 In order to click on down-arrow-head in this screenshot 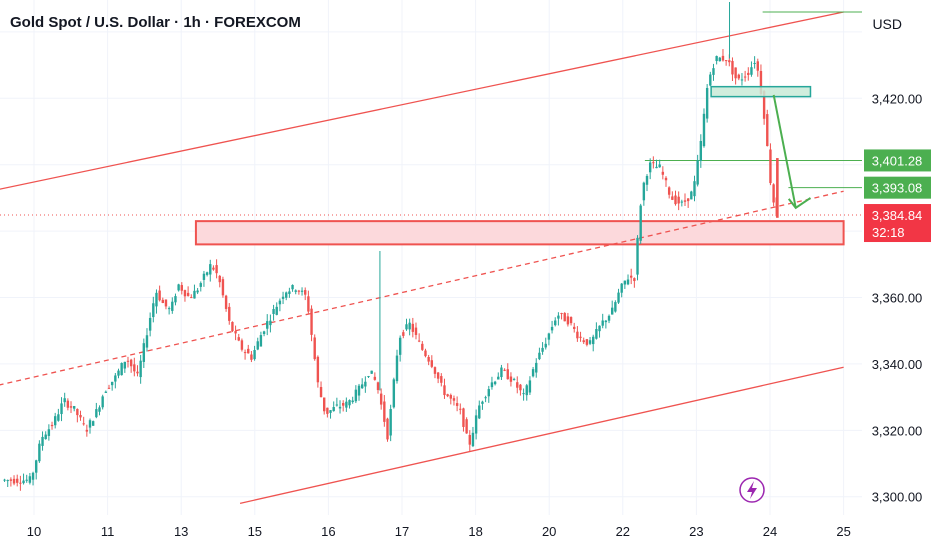, I will do `click(799, 203)`.